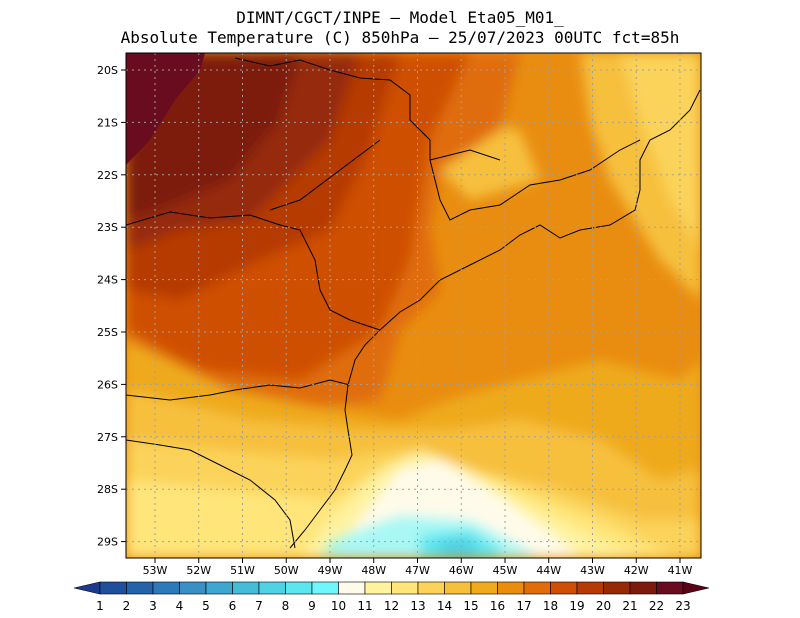 This screenshot has height=618, width=800. I want to click on colorbar-label: 6, so click(233, 606).